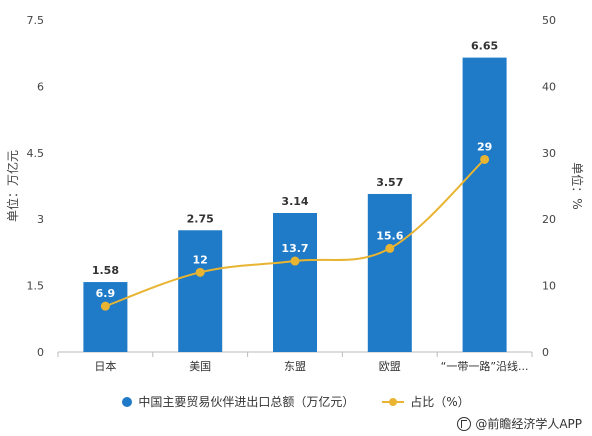  I want to click on y-right-tick-label: 20, so click(549, 219).